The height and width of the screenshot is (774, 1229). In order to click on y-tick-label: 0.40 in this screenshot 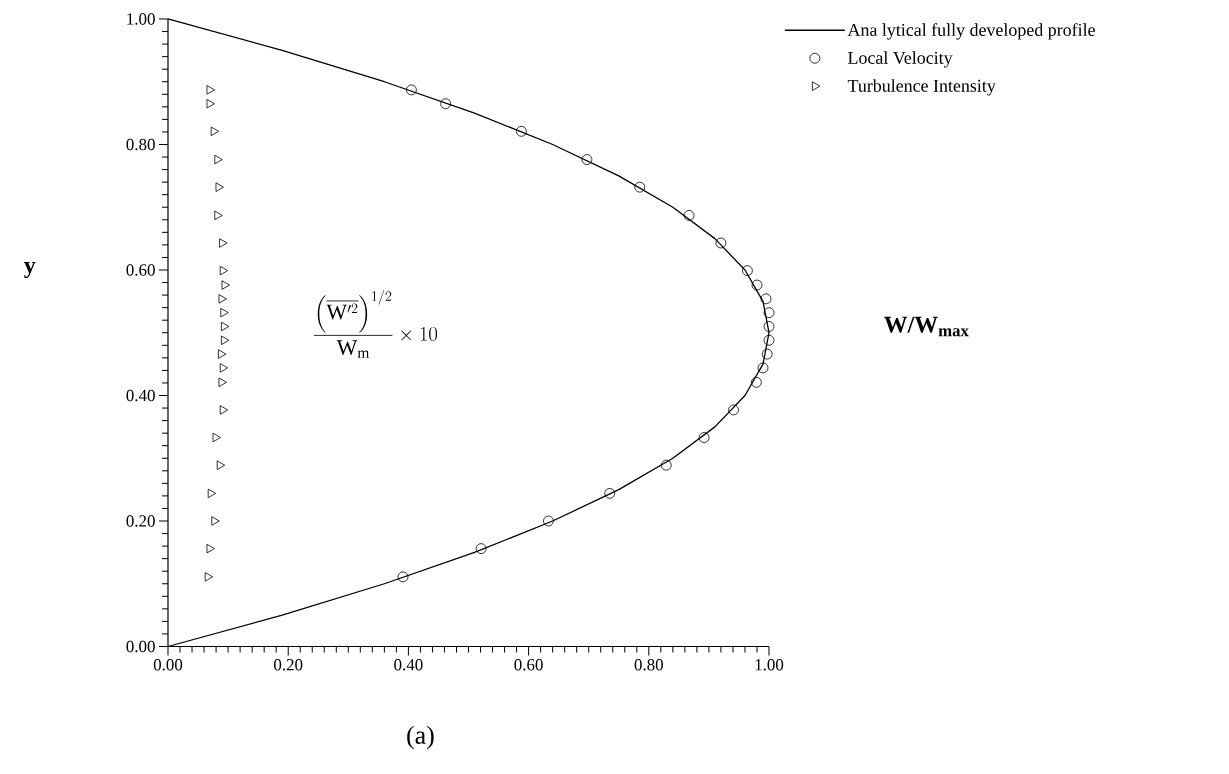, I will do `click(140, 395)`.